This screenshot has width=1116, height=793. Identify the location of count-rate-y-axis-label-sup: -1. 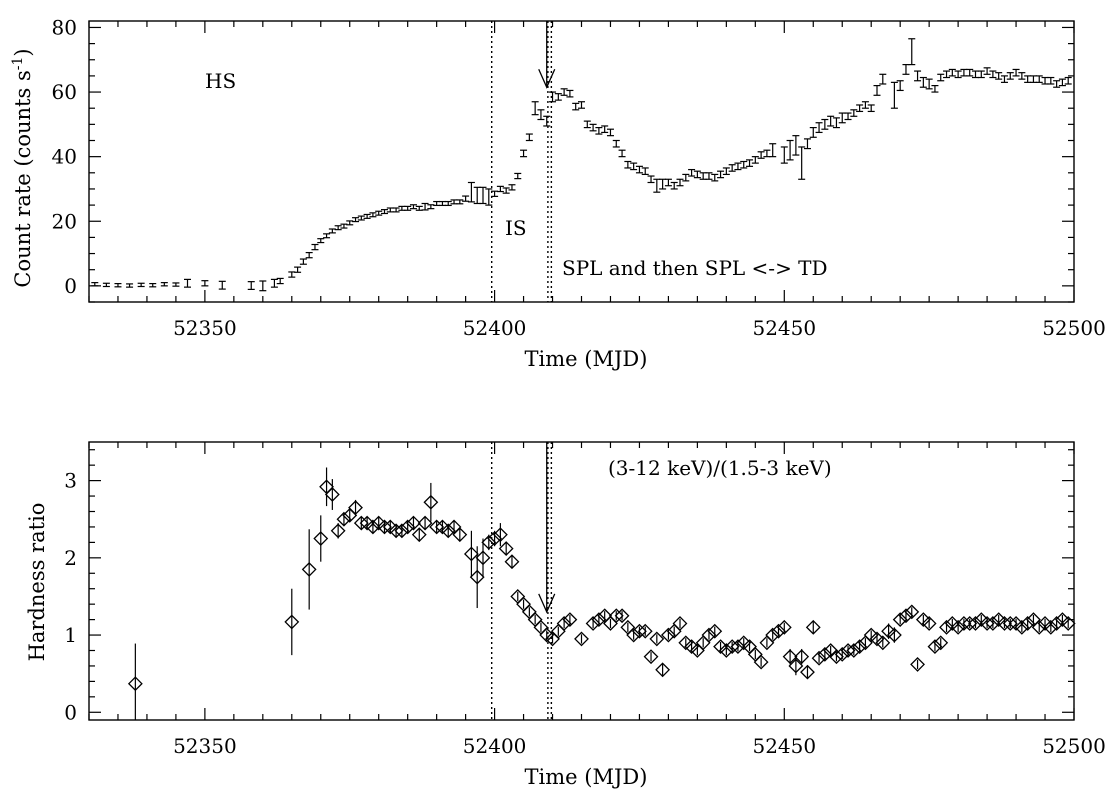
(18, 64).